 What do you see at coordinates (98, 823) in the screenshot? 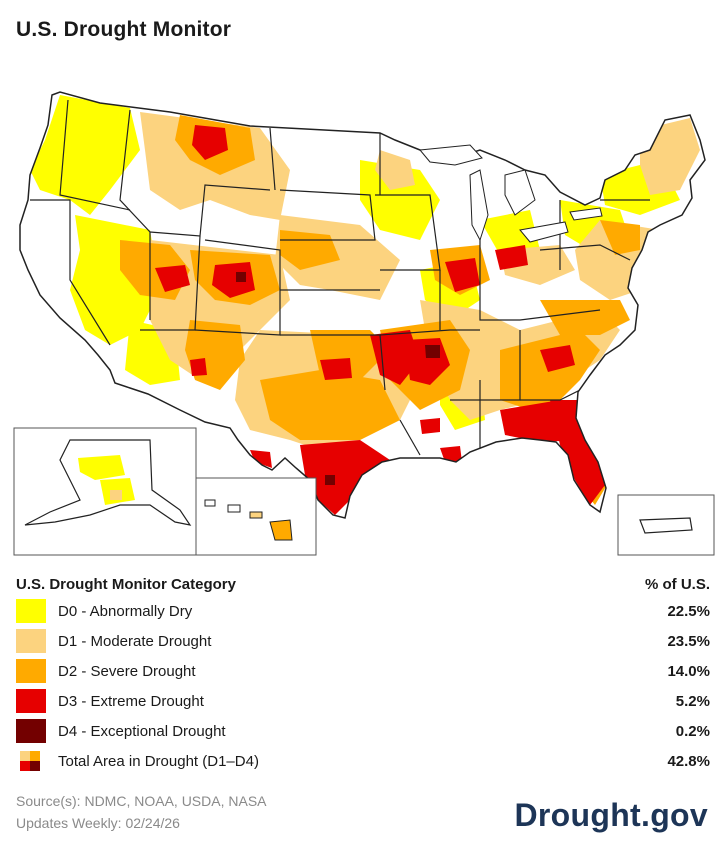
I see `updated-text: Updates Weekly: 02/24/26` at bounding box center [98, 823].